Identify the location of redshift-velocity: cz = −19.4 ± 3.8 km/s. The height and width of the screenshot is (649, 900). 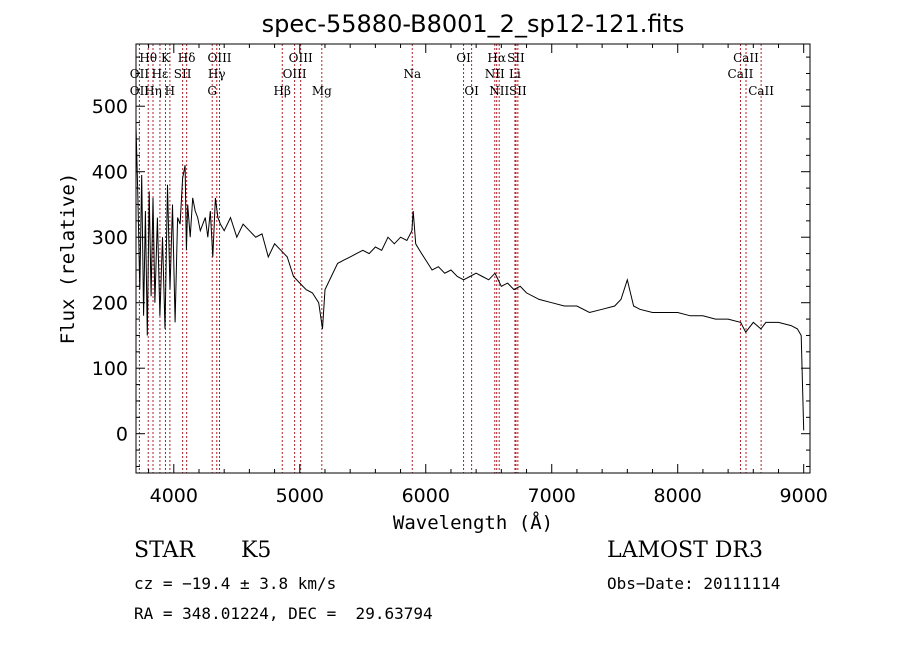
(235, 583).